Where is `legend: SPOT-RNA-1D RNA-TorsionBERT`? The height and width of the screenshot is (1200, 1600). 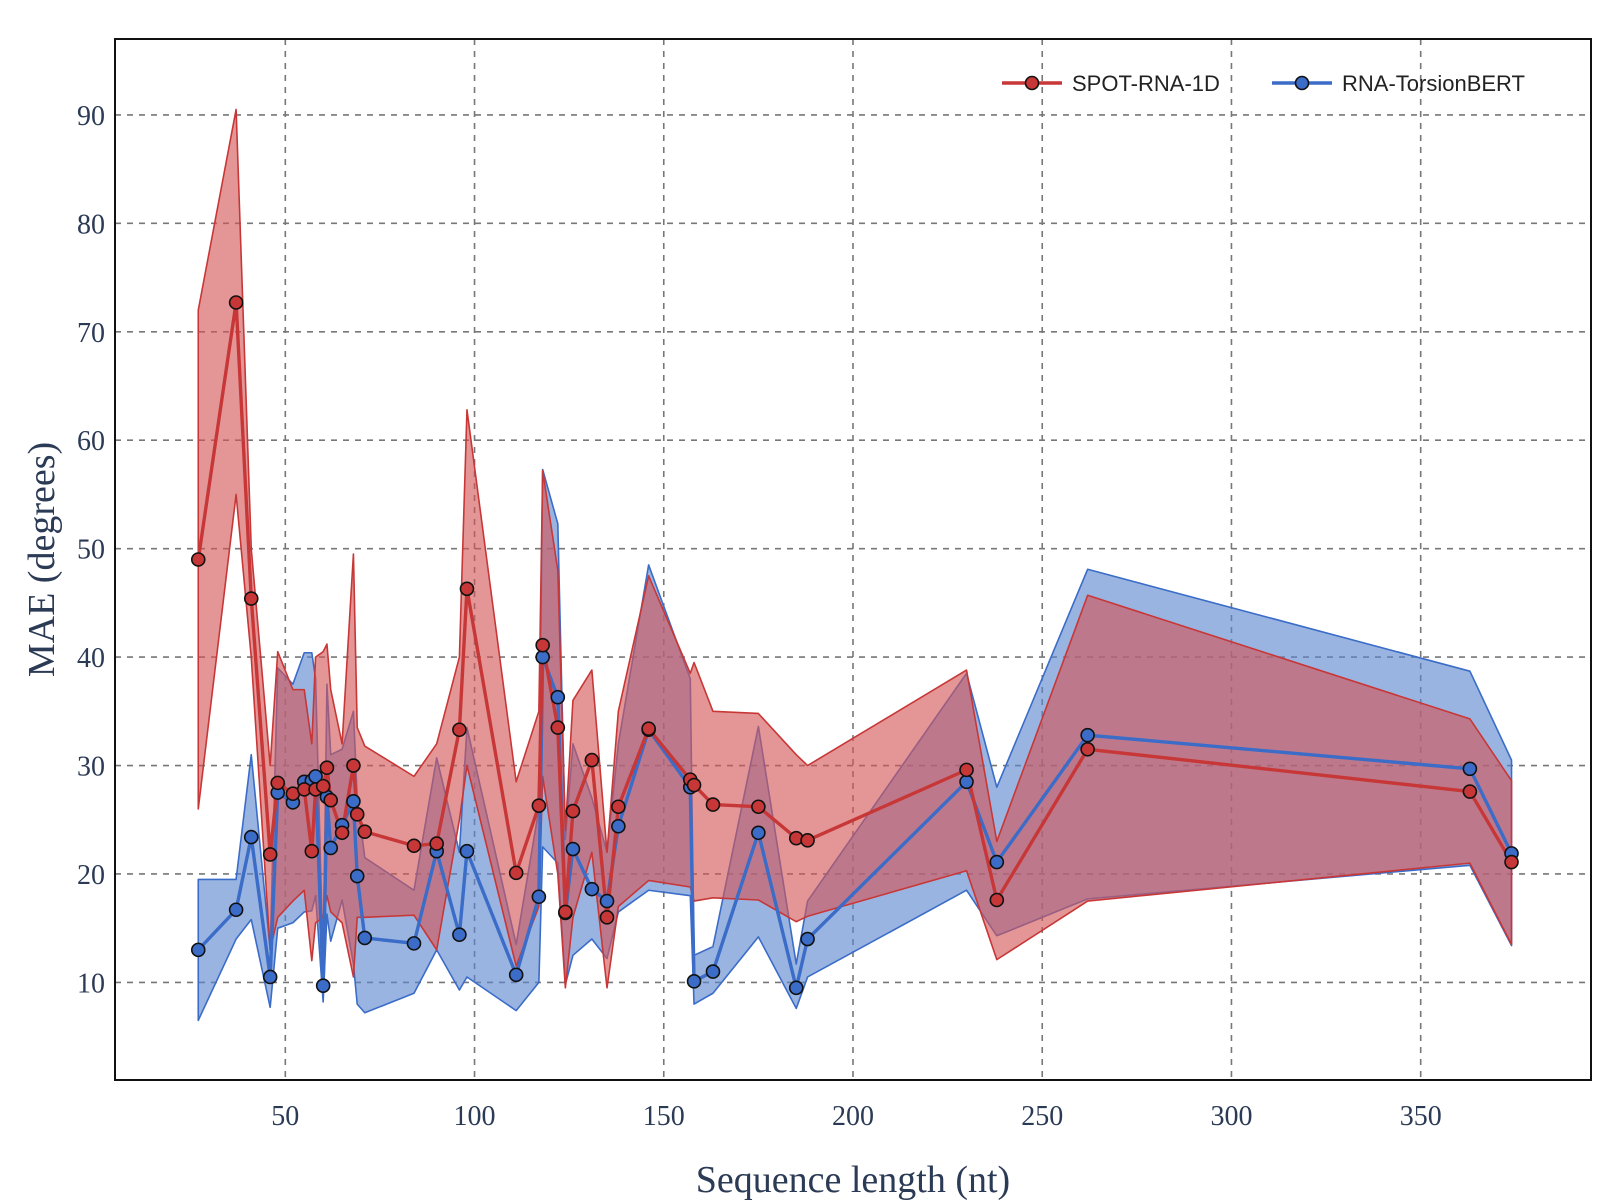
legend: SPOT-RNA-1D RNA-TorsionBERT is located at coordinates (1263, 83).